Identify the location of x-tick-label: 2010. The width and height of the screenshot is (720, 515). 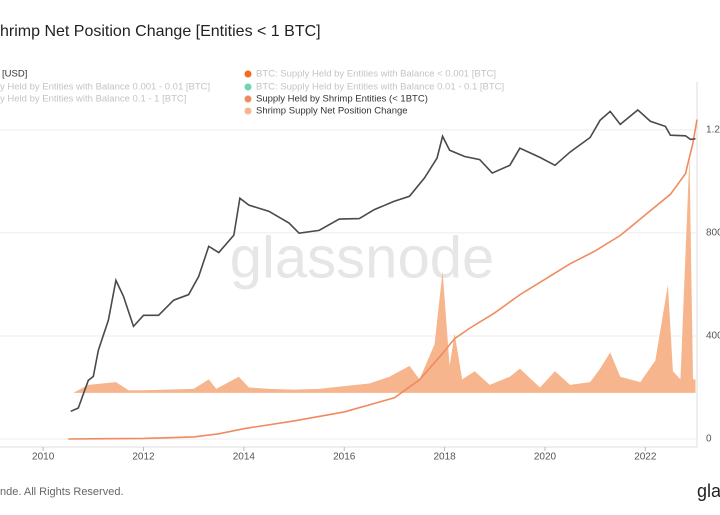
(43, 457).